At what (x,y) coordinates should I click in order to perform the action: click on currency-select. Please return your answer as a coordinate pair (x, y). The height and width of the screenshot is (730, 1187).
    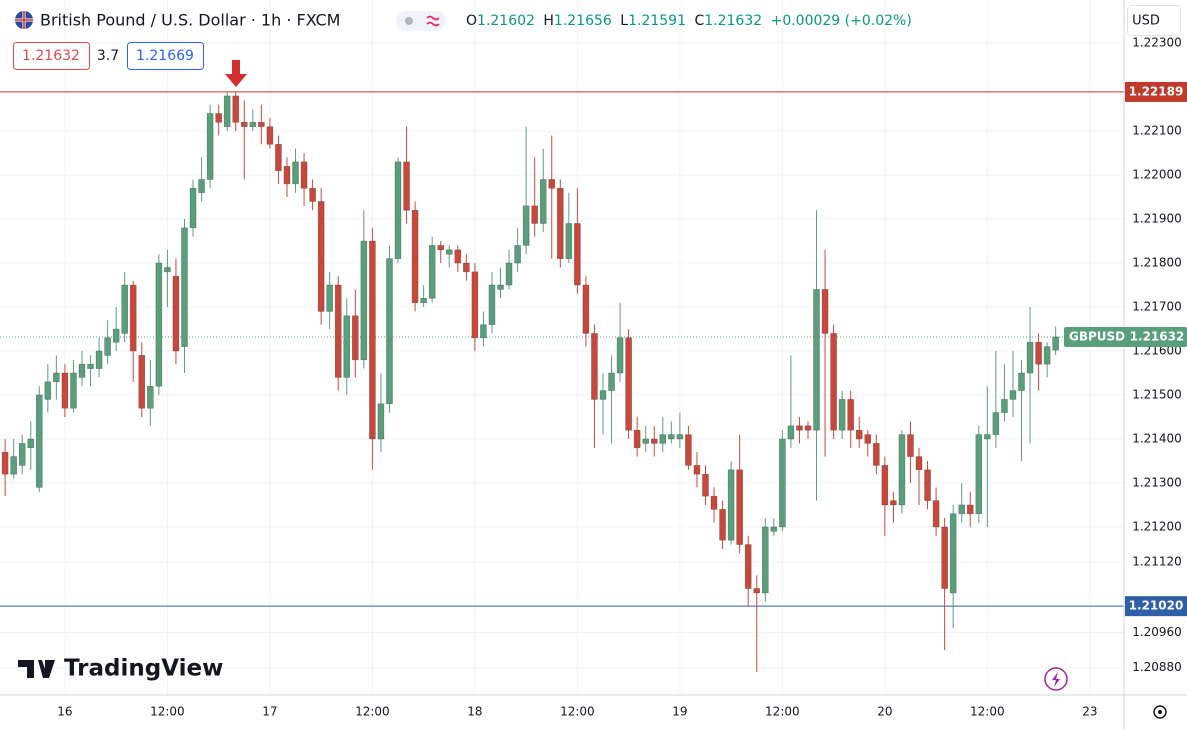
    Looking at the image, I should click on (1154, 20).